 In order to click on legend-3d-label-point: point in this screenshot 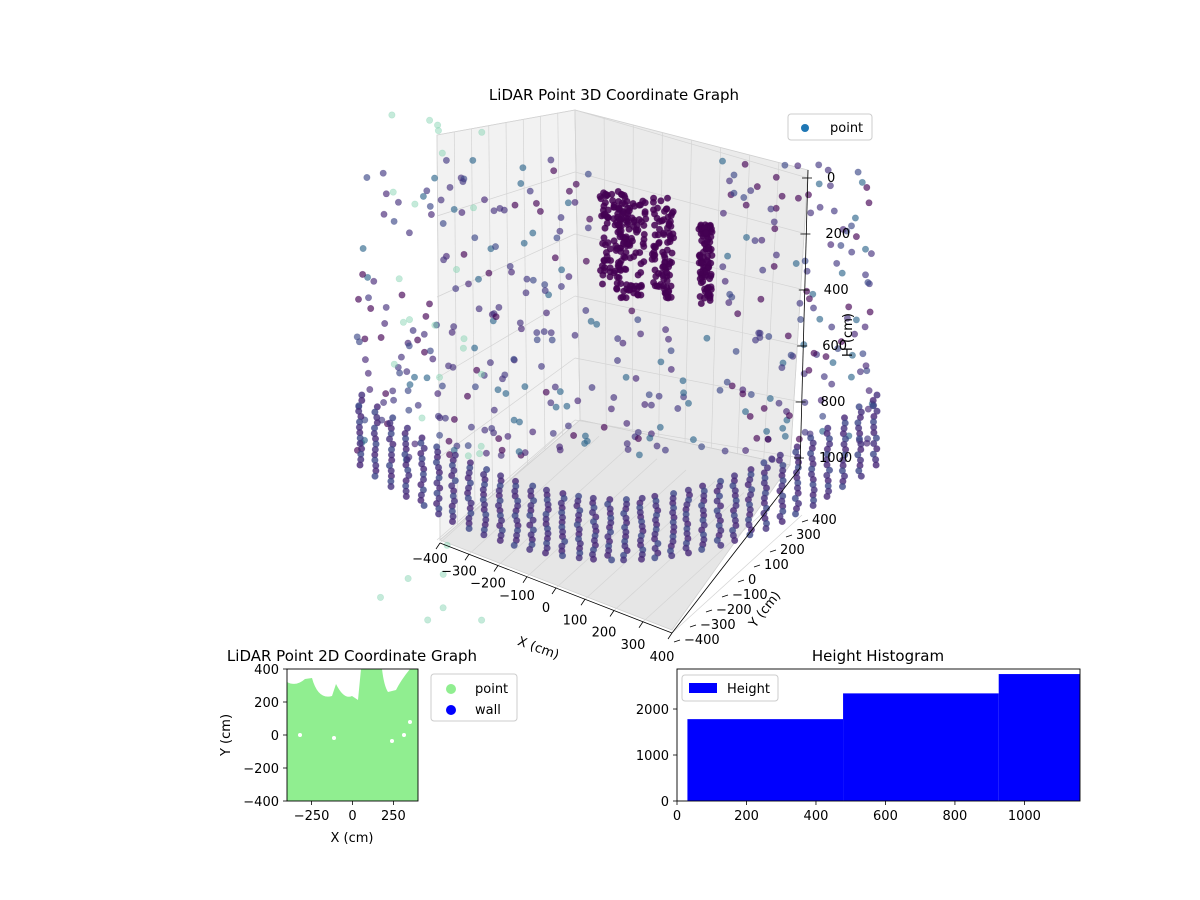, I will do `click(846, 128)`.